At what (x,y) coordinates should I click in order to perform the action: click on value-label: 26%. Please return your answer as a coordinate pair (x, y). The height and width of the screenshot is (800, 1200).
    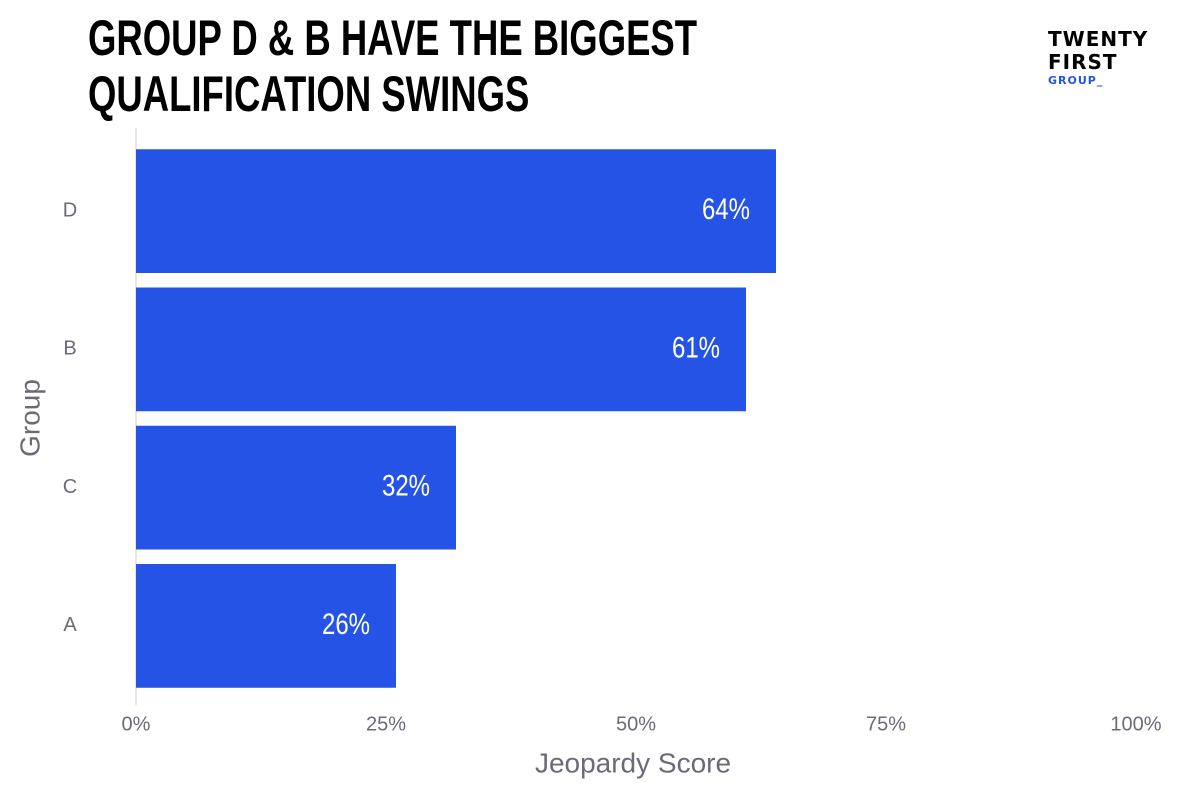
    Looking at the image, I should click on (346, 623).